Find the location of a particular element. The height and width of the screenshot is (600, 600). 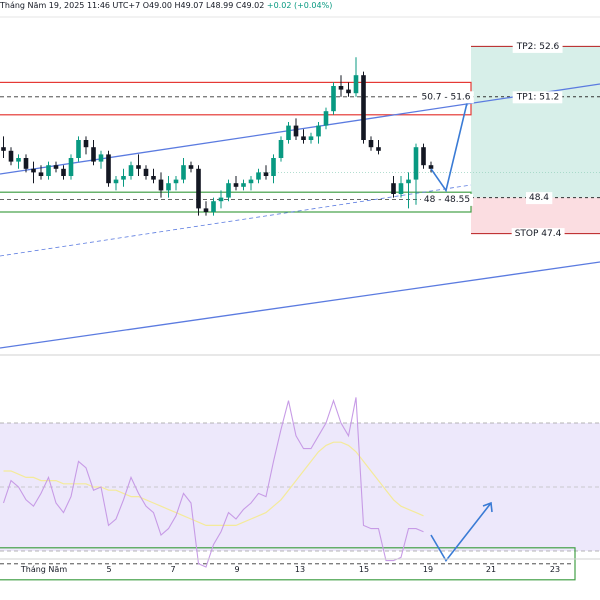

projection-path is located at coordinates (450, 144).